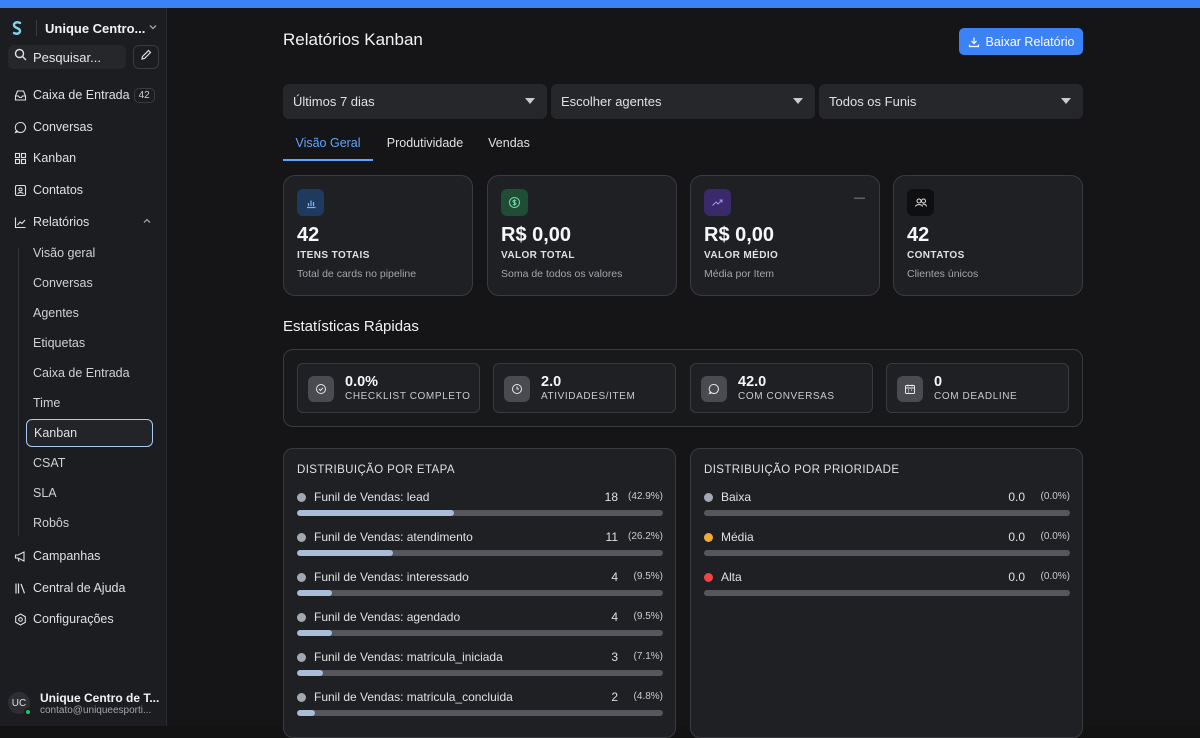 The width and height of the screenshot is (1200, 738). What do you see at coordinates (20, 57) in the screenshot?
I see `search-icon` at bounding box center [20, 57].